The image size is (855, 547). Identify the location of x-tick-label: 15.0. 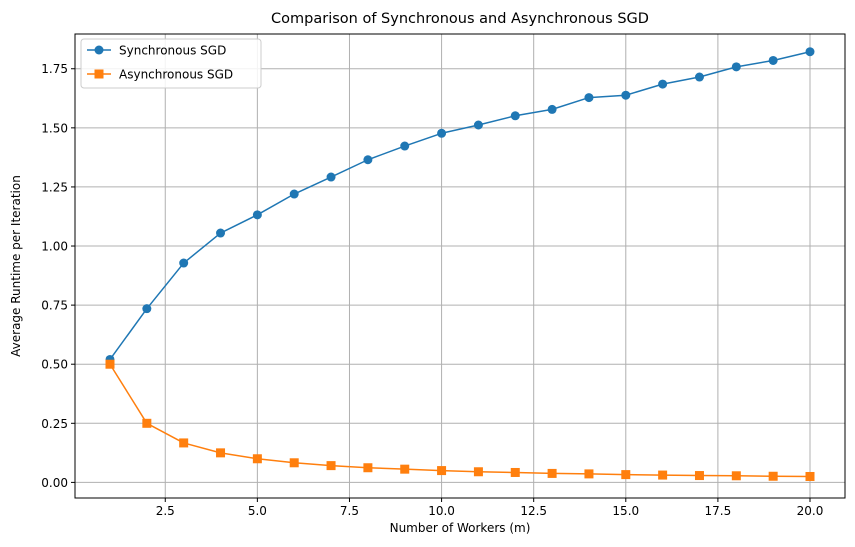
(625, 511).